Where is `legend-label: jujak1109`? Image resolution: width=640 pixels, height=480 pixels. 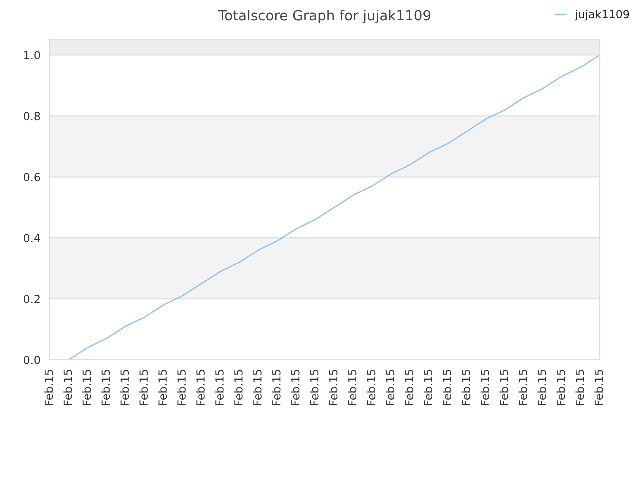 legend-label: jujak1109 is located at coordinates (602, 15).